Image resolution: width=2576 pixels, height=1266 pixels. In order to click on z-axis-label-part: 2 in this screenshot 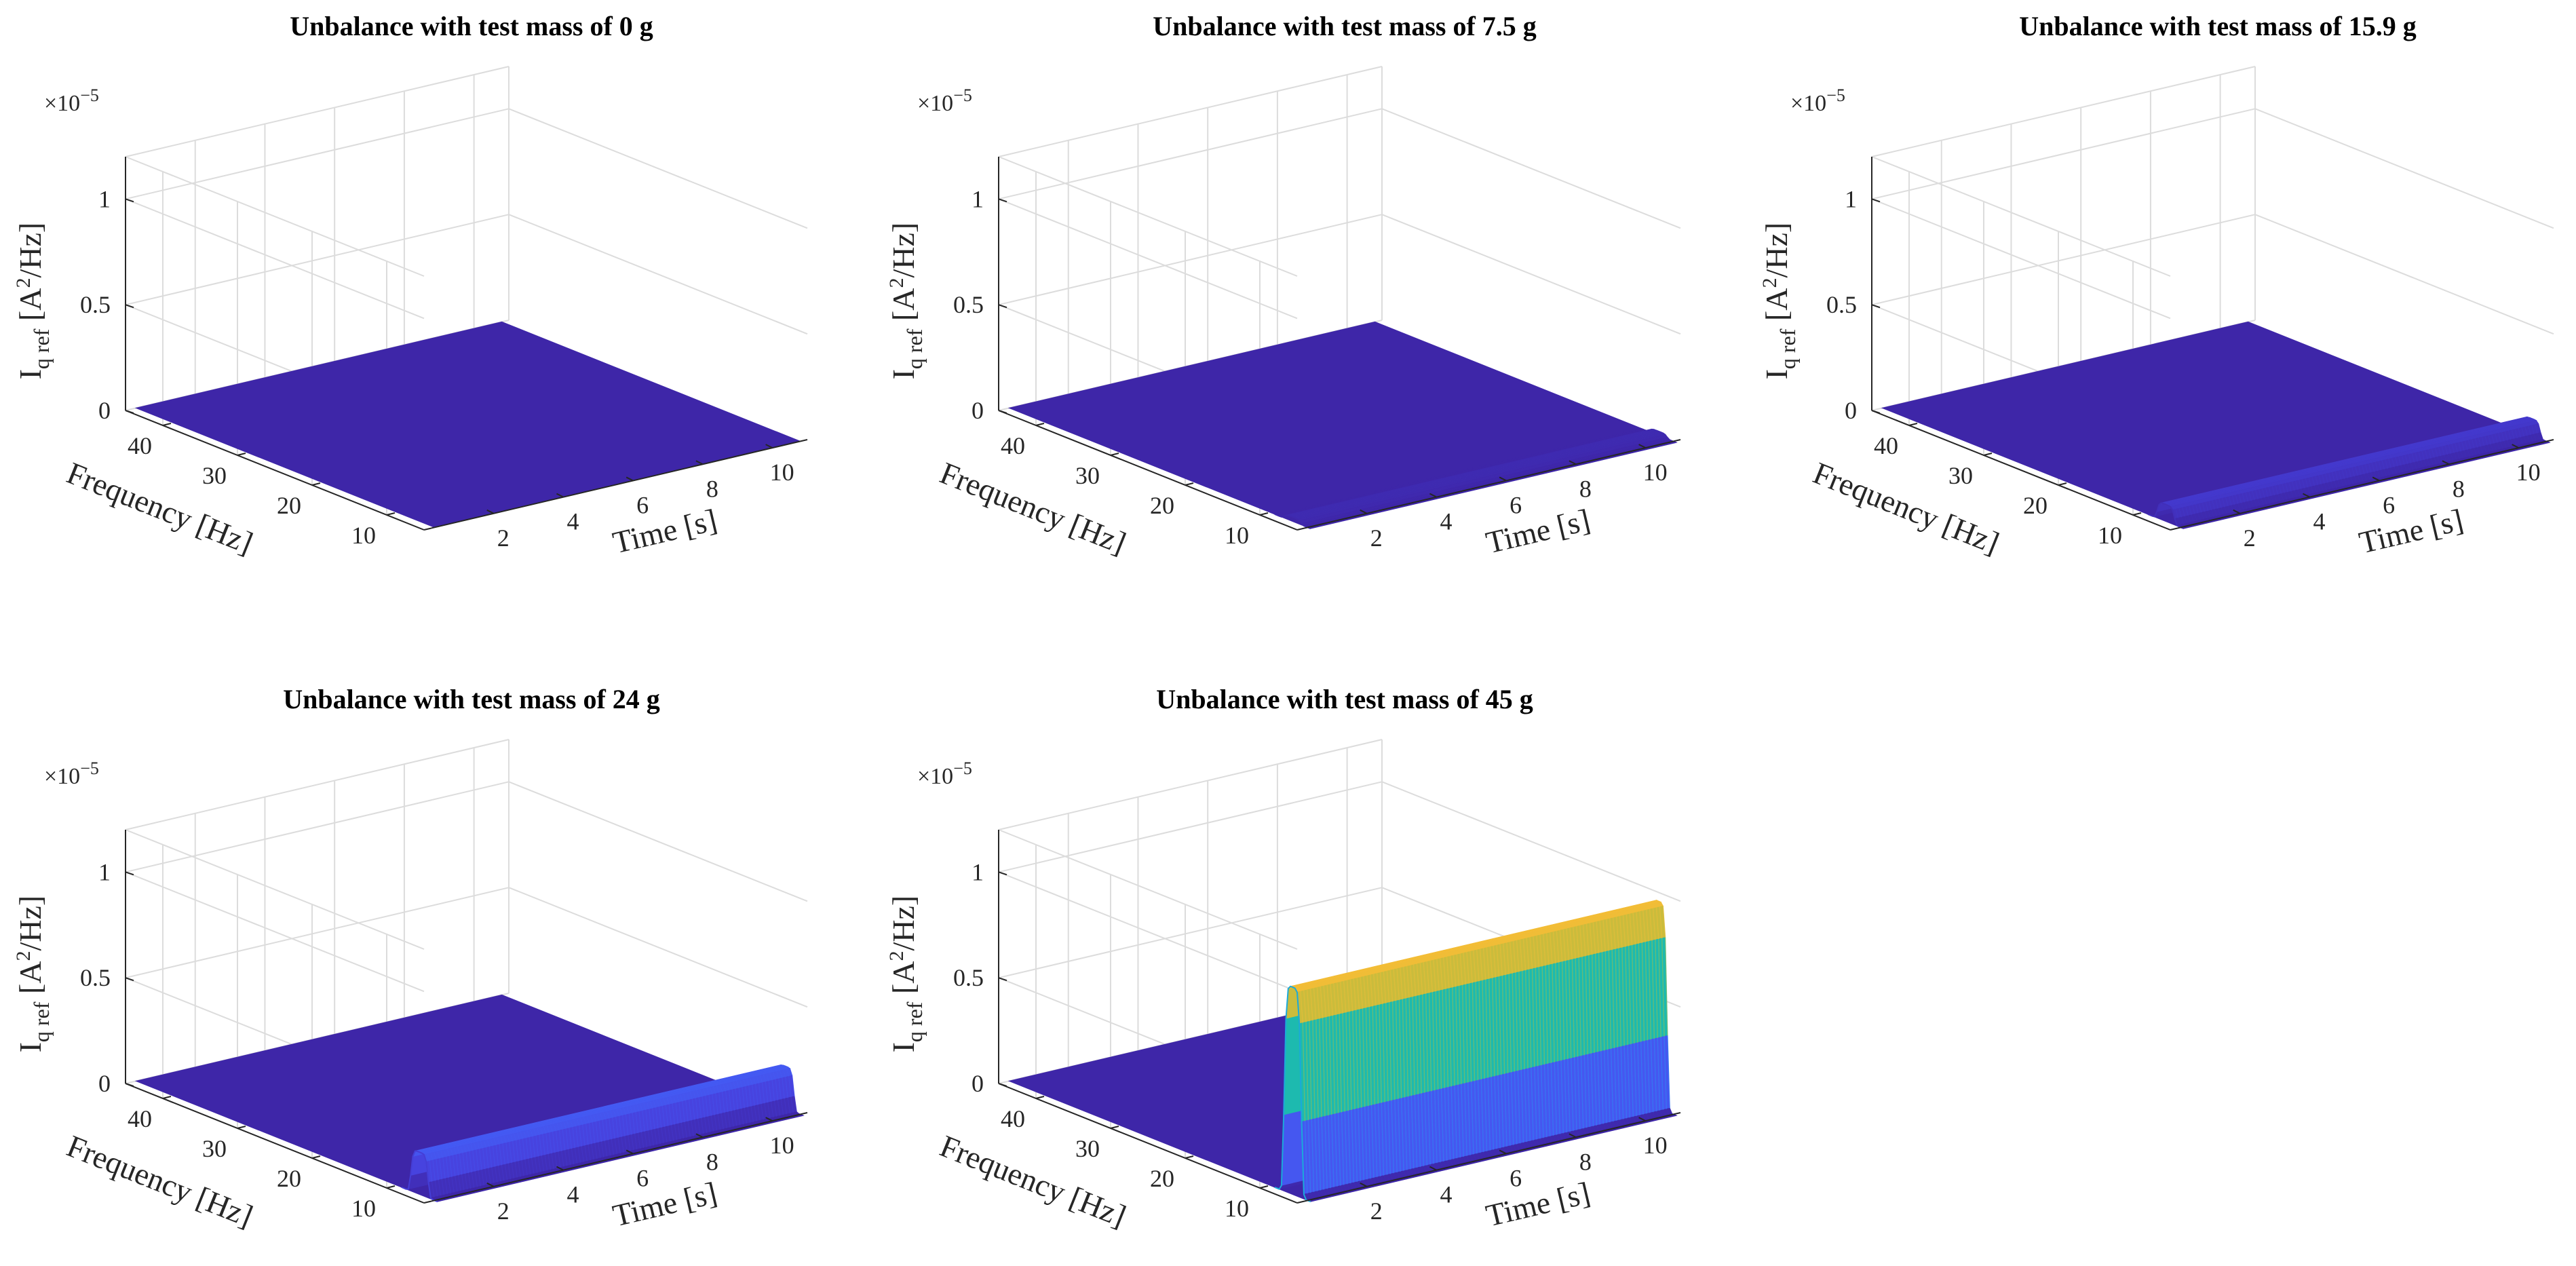, I will do `click(896, 956)`.